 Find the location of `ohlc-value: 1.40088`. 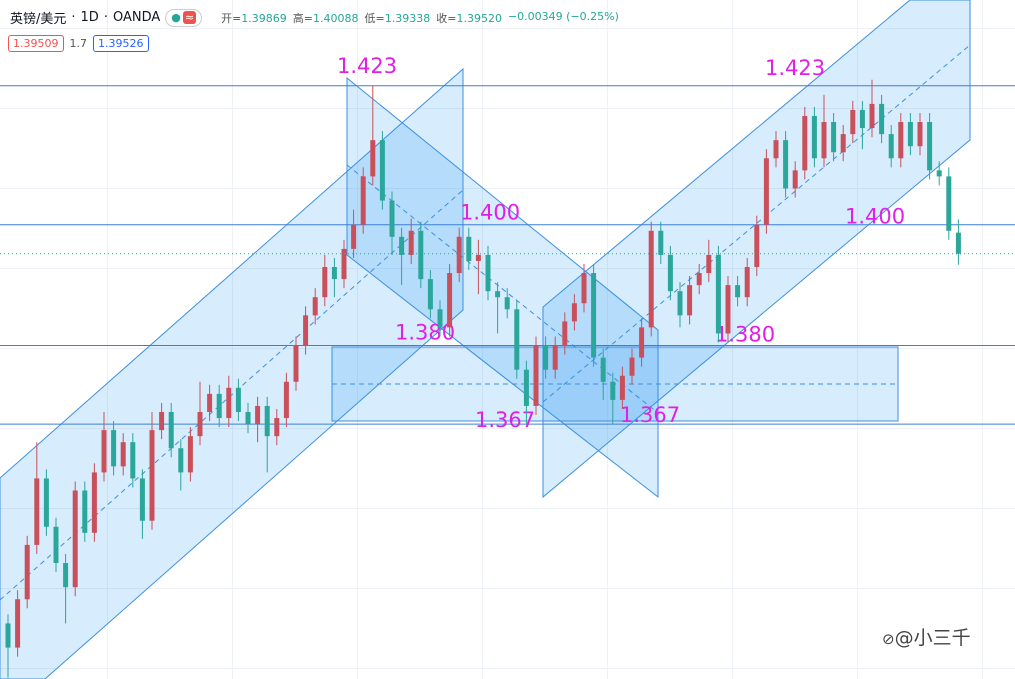

ohlc-value: 1.40088 is located at coordinates (336, 18).